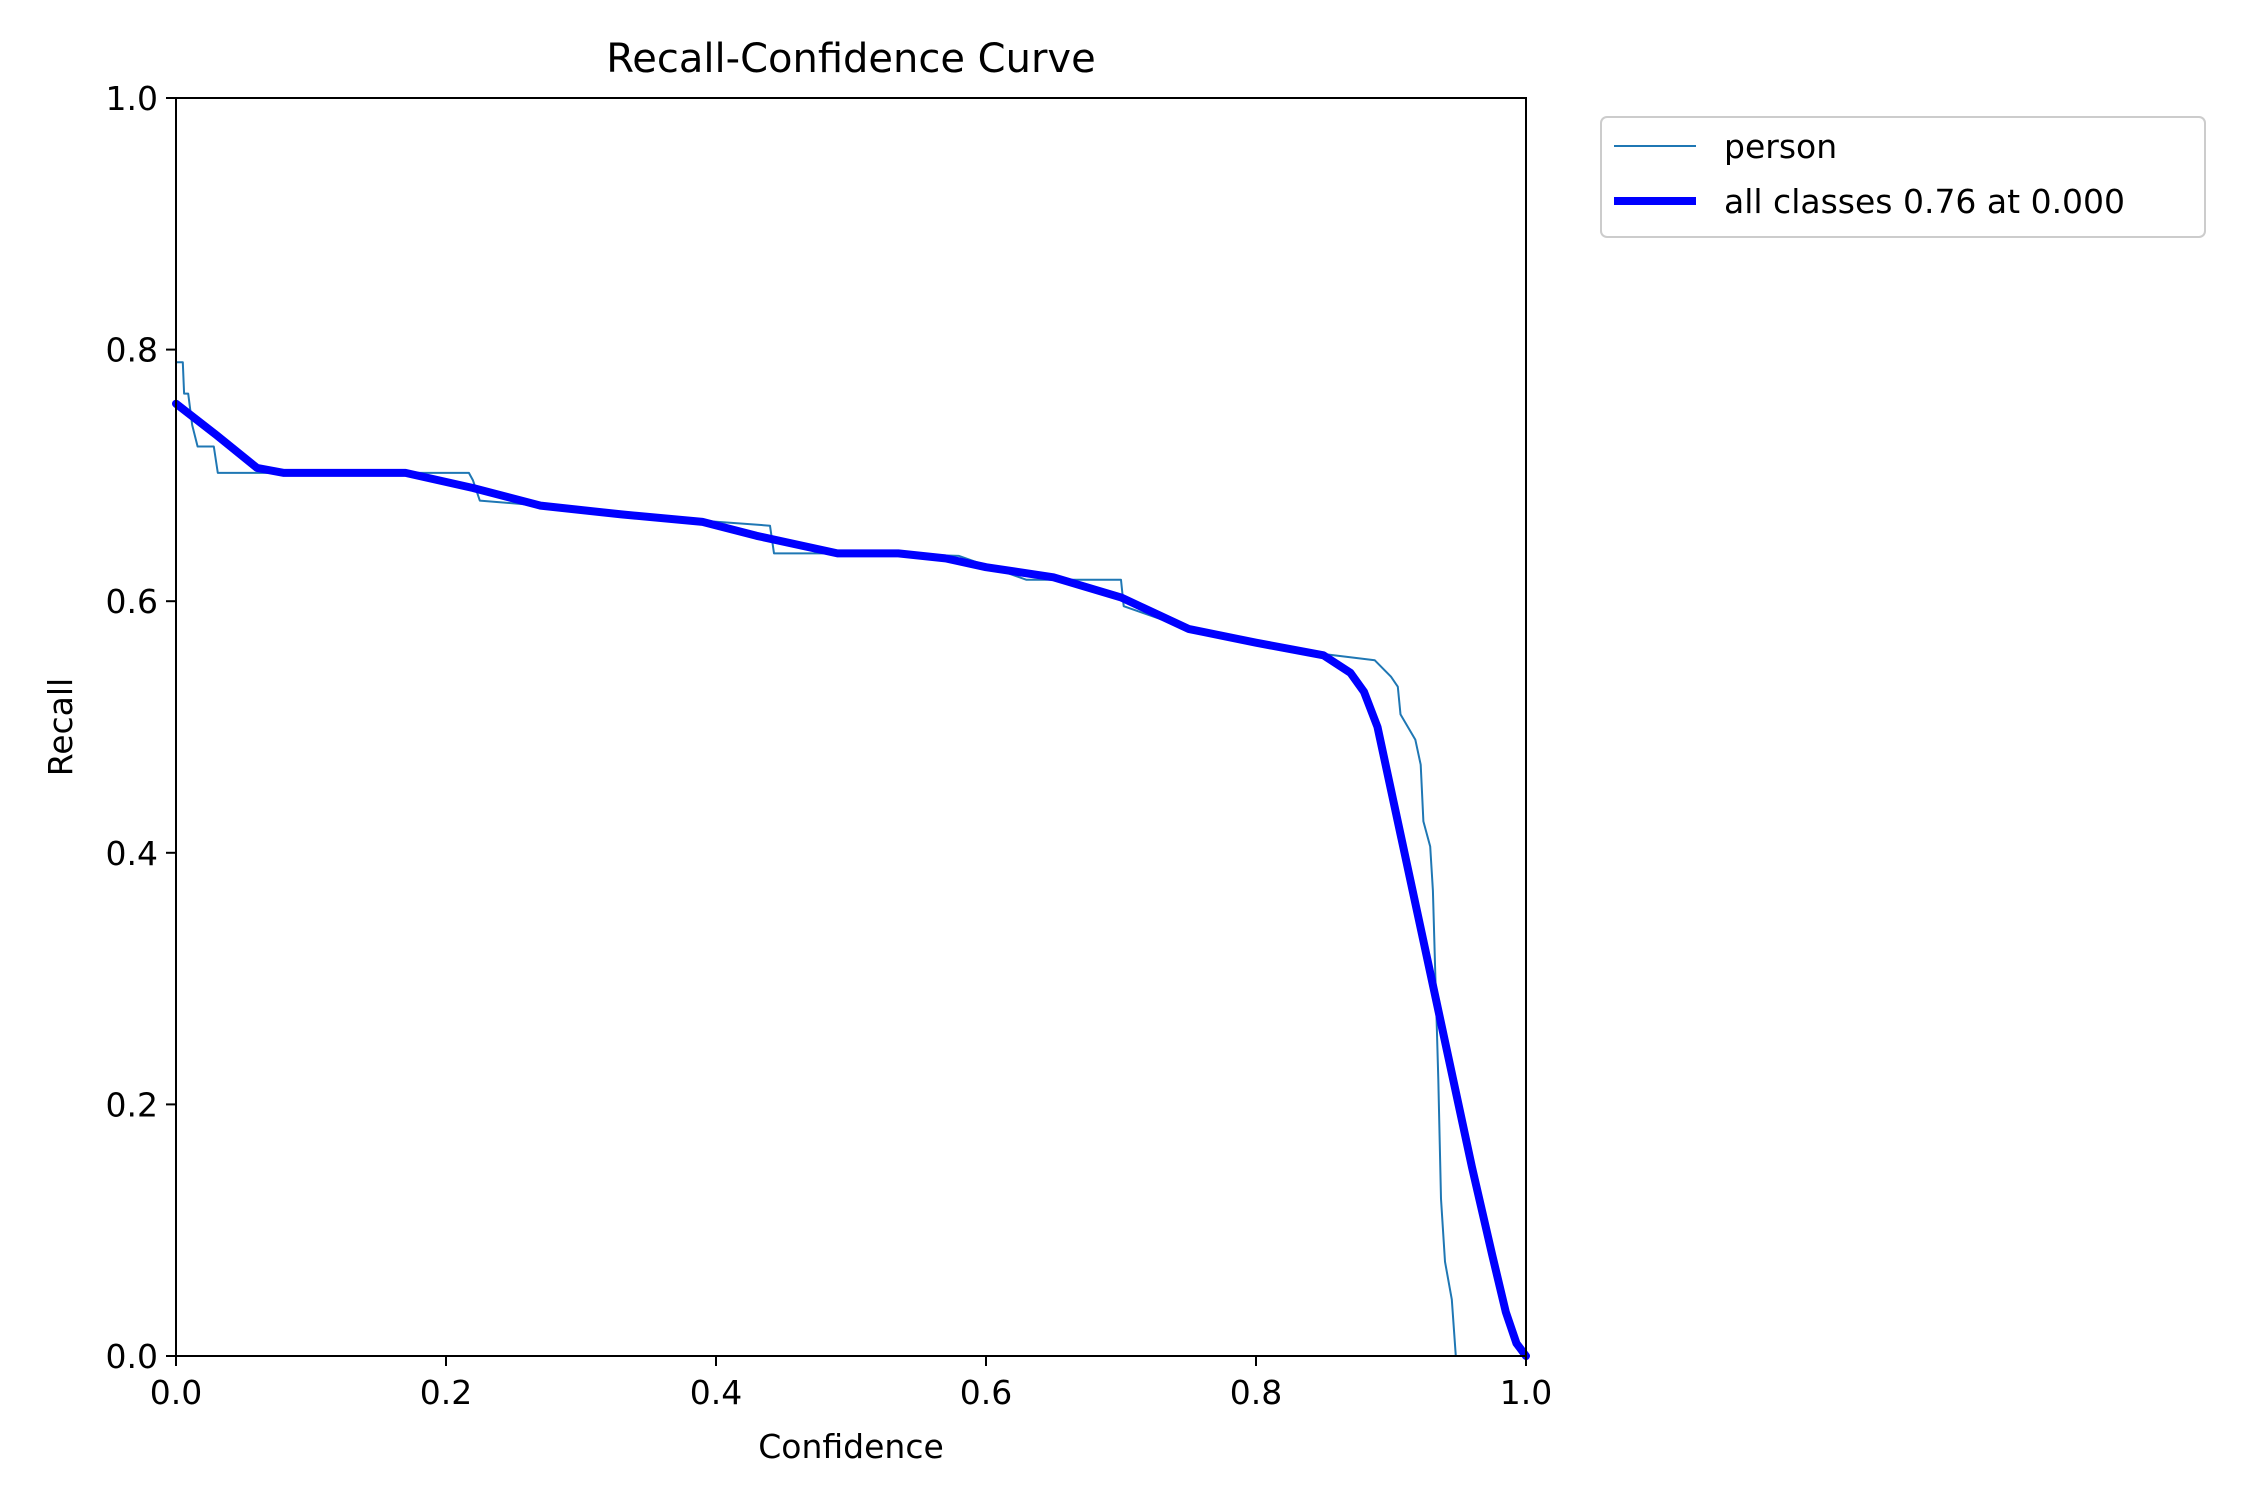  Describe the element at coordinates (1256, 1392) in the screenshot. I see `x-tick-label: 0.8` at that location.